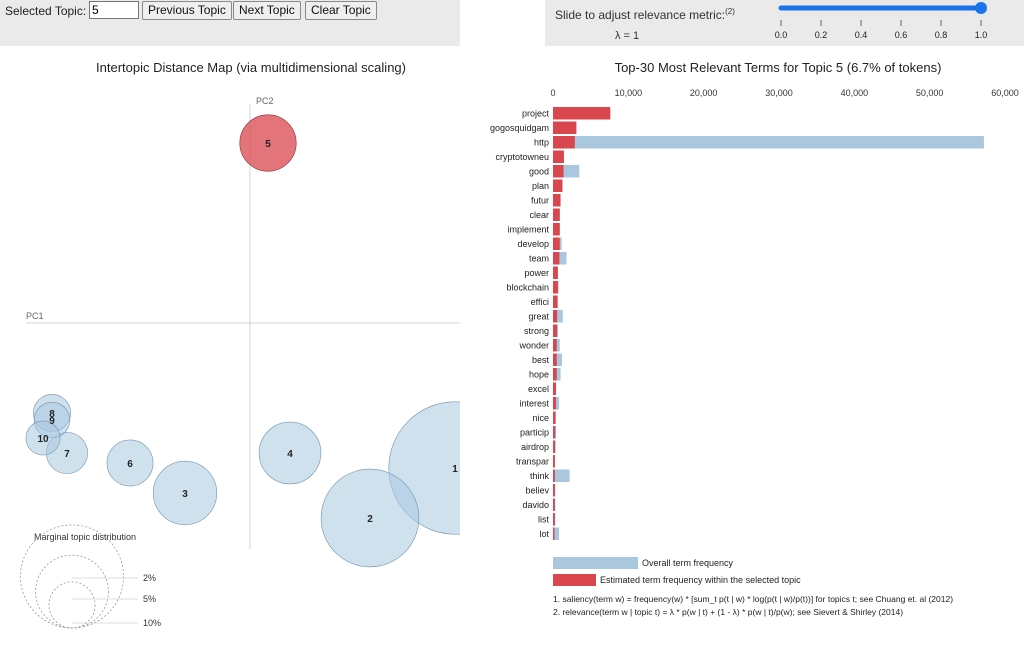  Describe the element at coordinates (538, 317) in the screenshot. I see `term-label: great` at that location.